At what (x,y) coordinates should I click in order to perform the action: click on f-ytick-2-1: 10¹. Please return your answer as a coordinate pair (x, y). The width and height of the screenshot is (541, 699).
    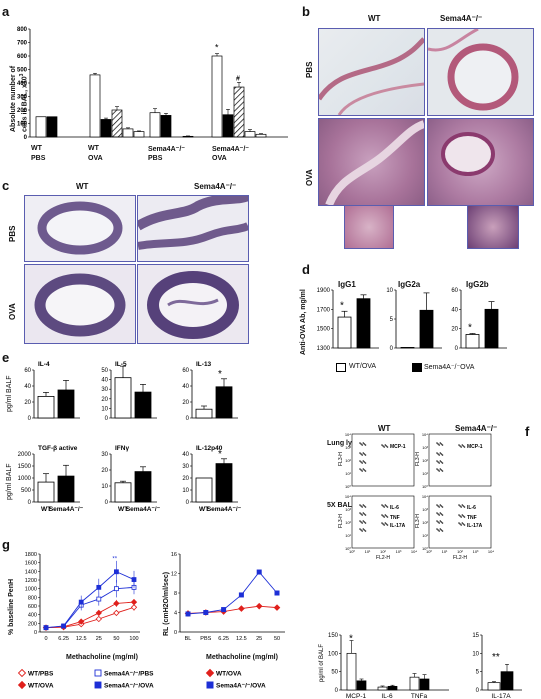
    Looking at the image, I should click on (348, 535).